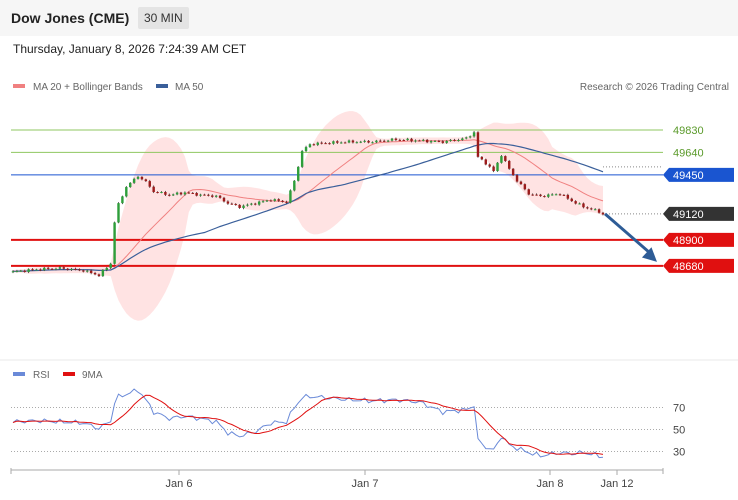 The image size is (738, 500). I want to click on header-bar: Dow Jones (CME) 30 MIN, so click(369, 18).